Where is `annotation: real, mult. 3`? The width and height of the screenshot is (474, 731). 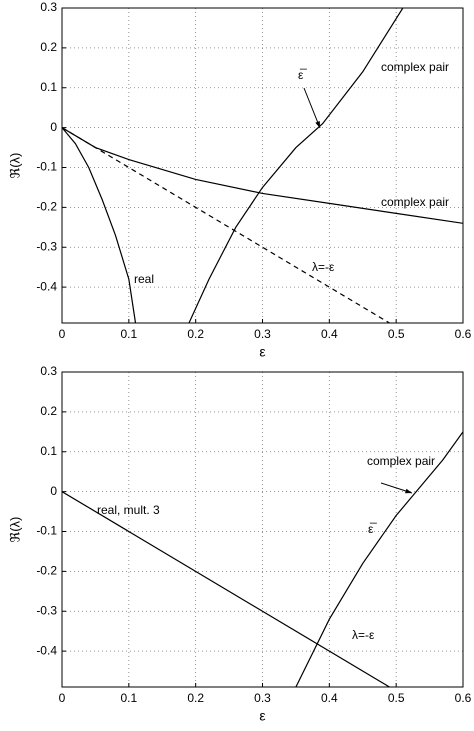
annotation: real, mult. 3 is located at coordinates (128, 510).